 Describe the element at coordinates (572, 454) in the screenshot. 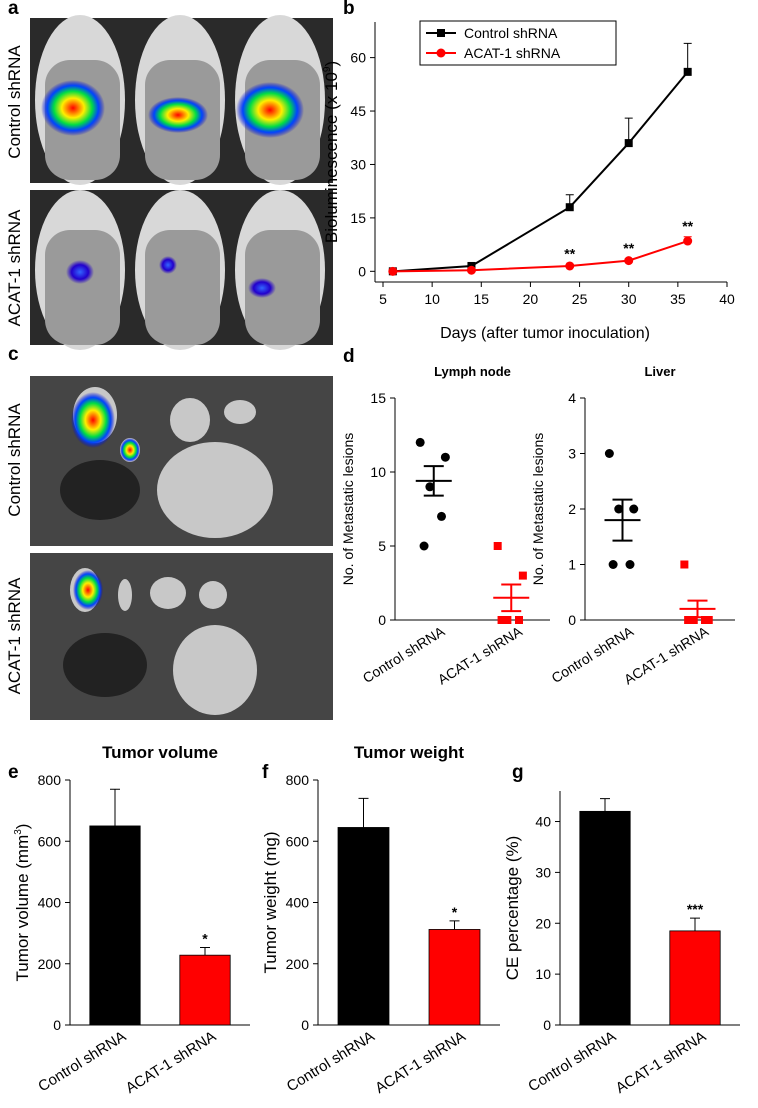

I see `y-tick-label: 3` at that location.